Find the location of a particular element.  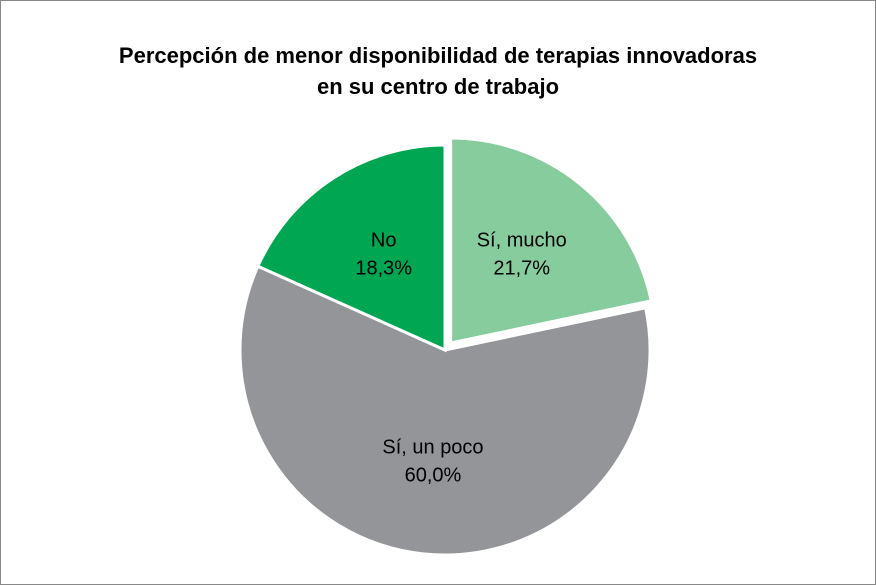

slice-label: Sí, un poco is located at coordinates (432, 447).